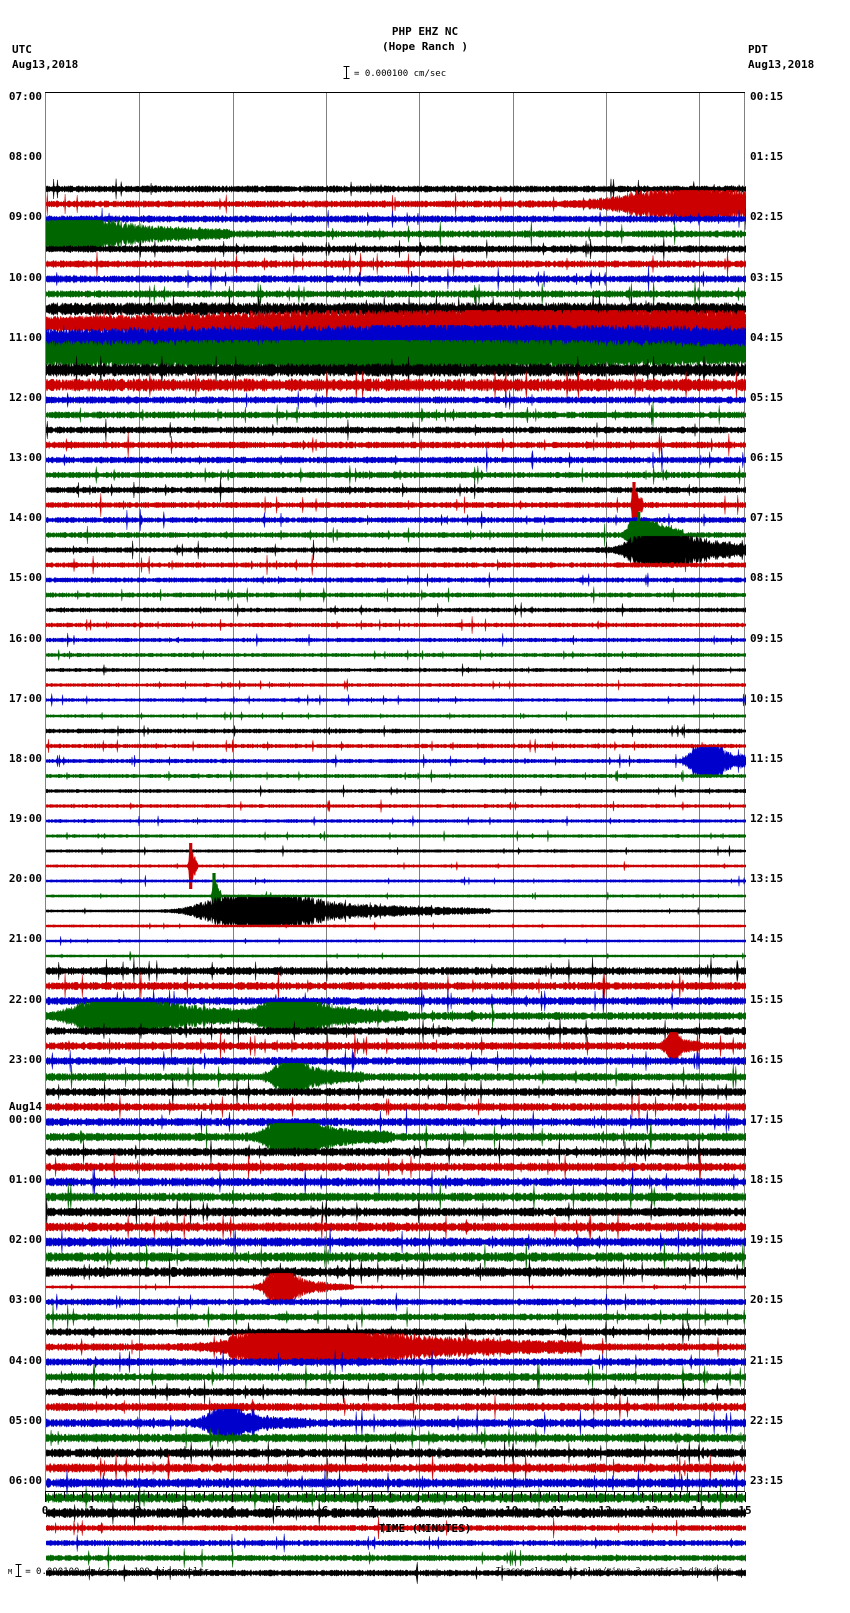 The height and width of the screenshot is (1613, 850). Describe the element at coordinates (766, 878) in the screenshot. I see `pdt-hour-label-1315: 13:15` at that location.